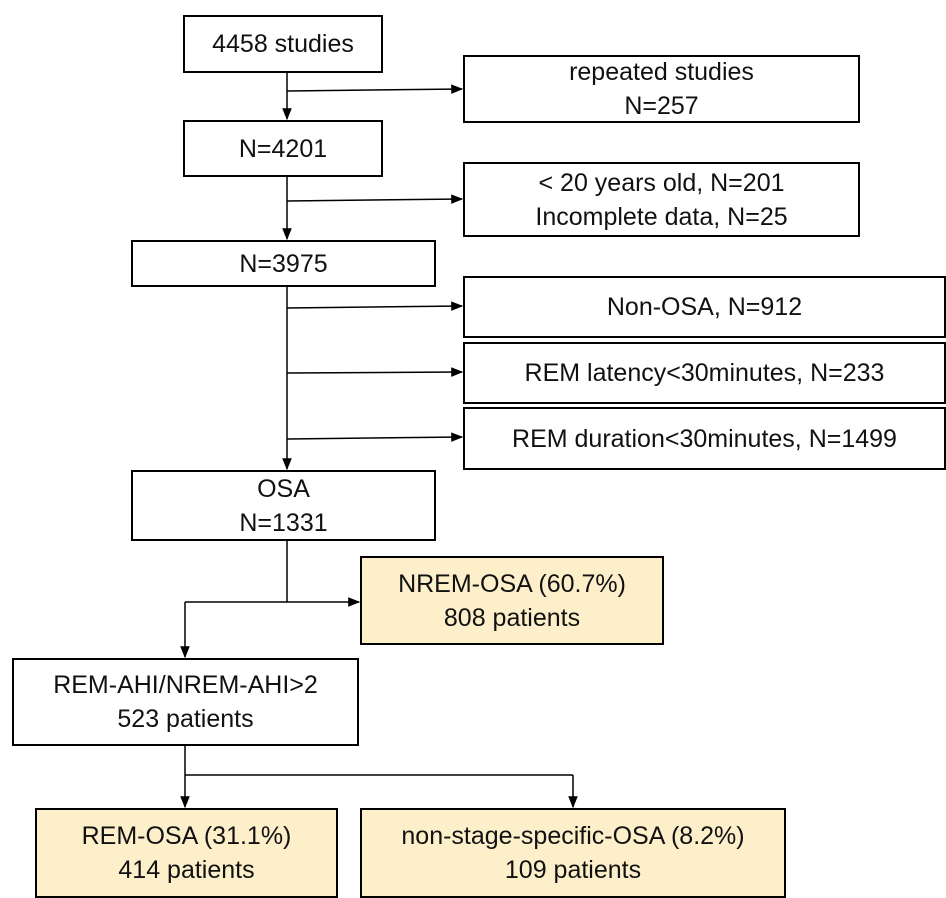 This screenshot has height=898, width=946. I want to click on node-text: N=1331, so click(283, 522).